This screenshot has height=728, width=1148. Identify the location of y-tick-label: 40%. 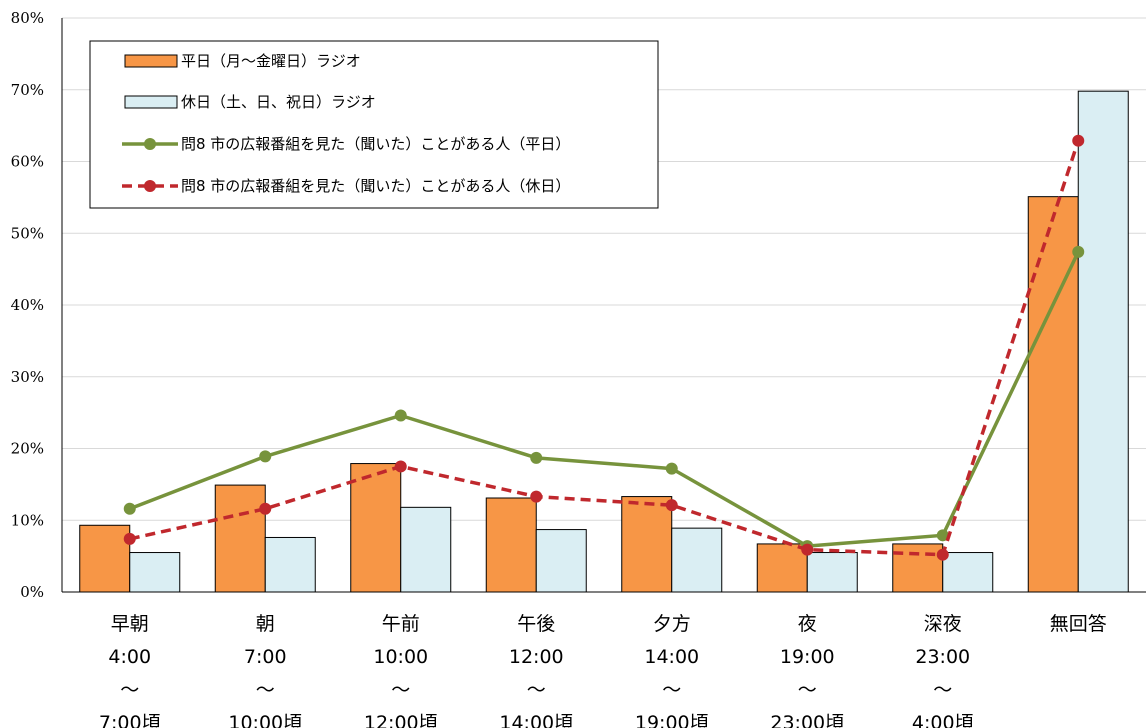
(27, 305).